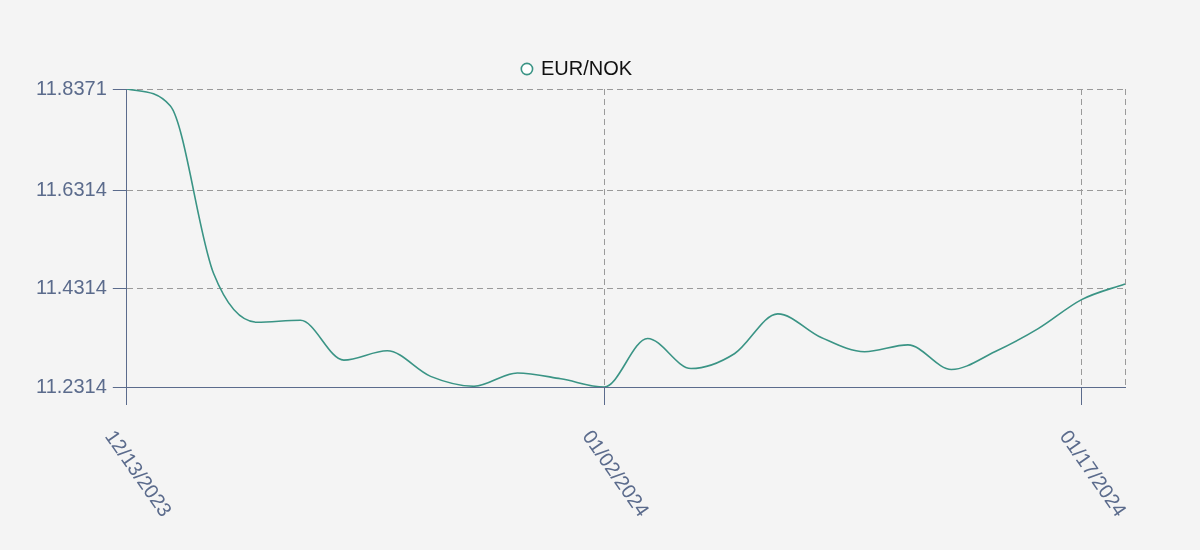 Image resolution: width=1200 pixels, height=550 pixels. What do you see at coordinates (71, 385) in the screenshot?
I see `y-tick-label: 11.2314` at bounding box center [71, 385].